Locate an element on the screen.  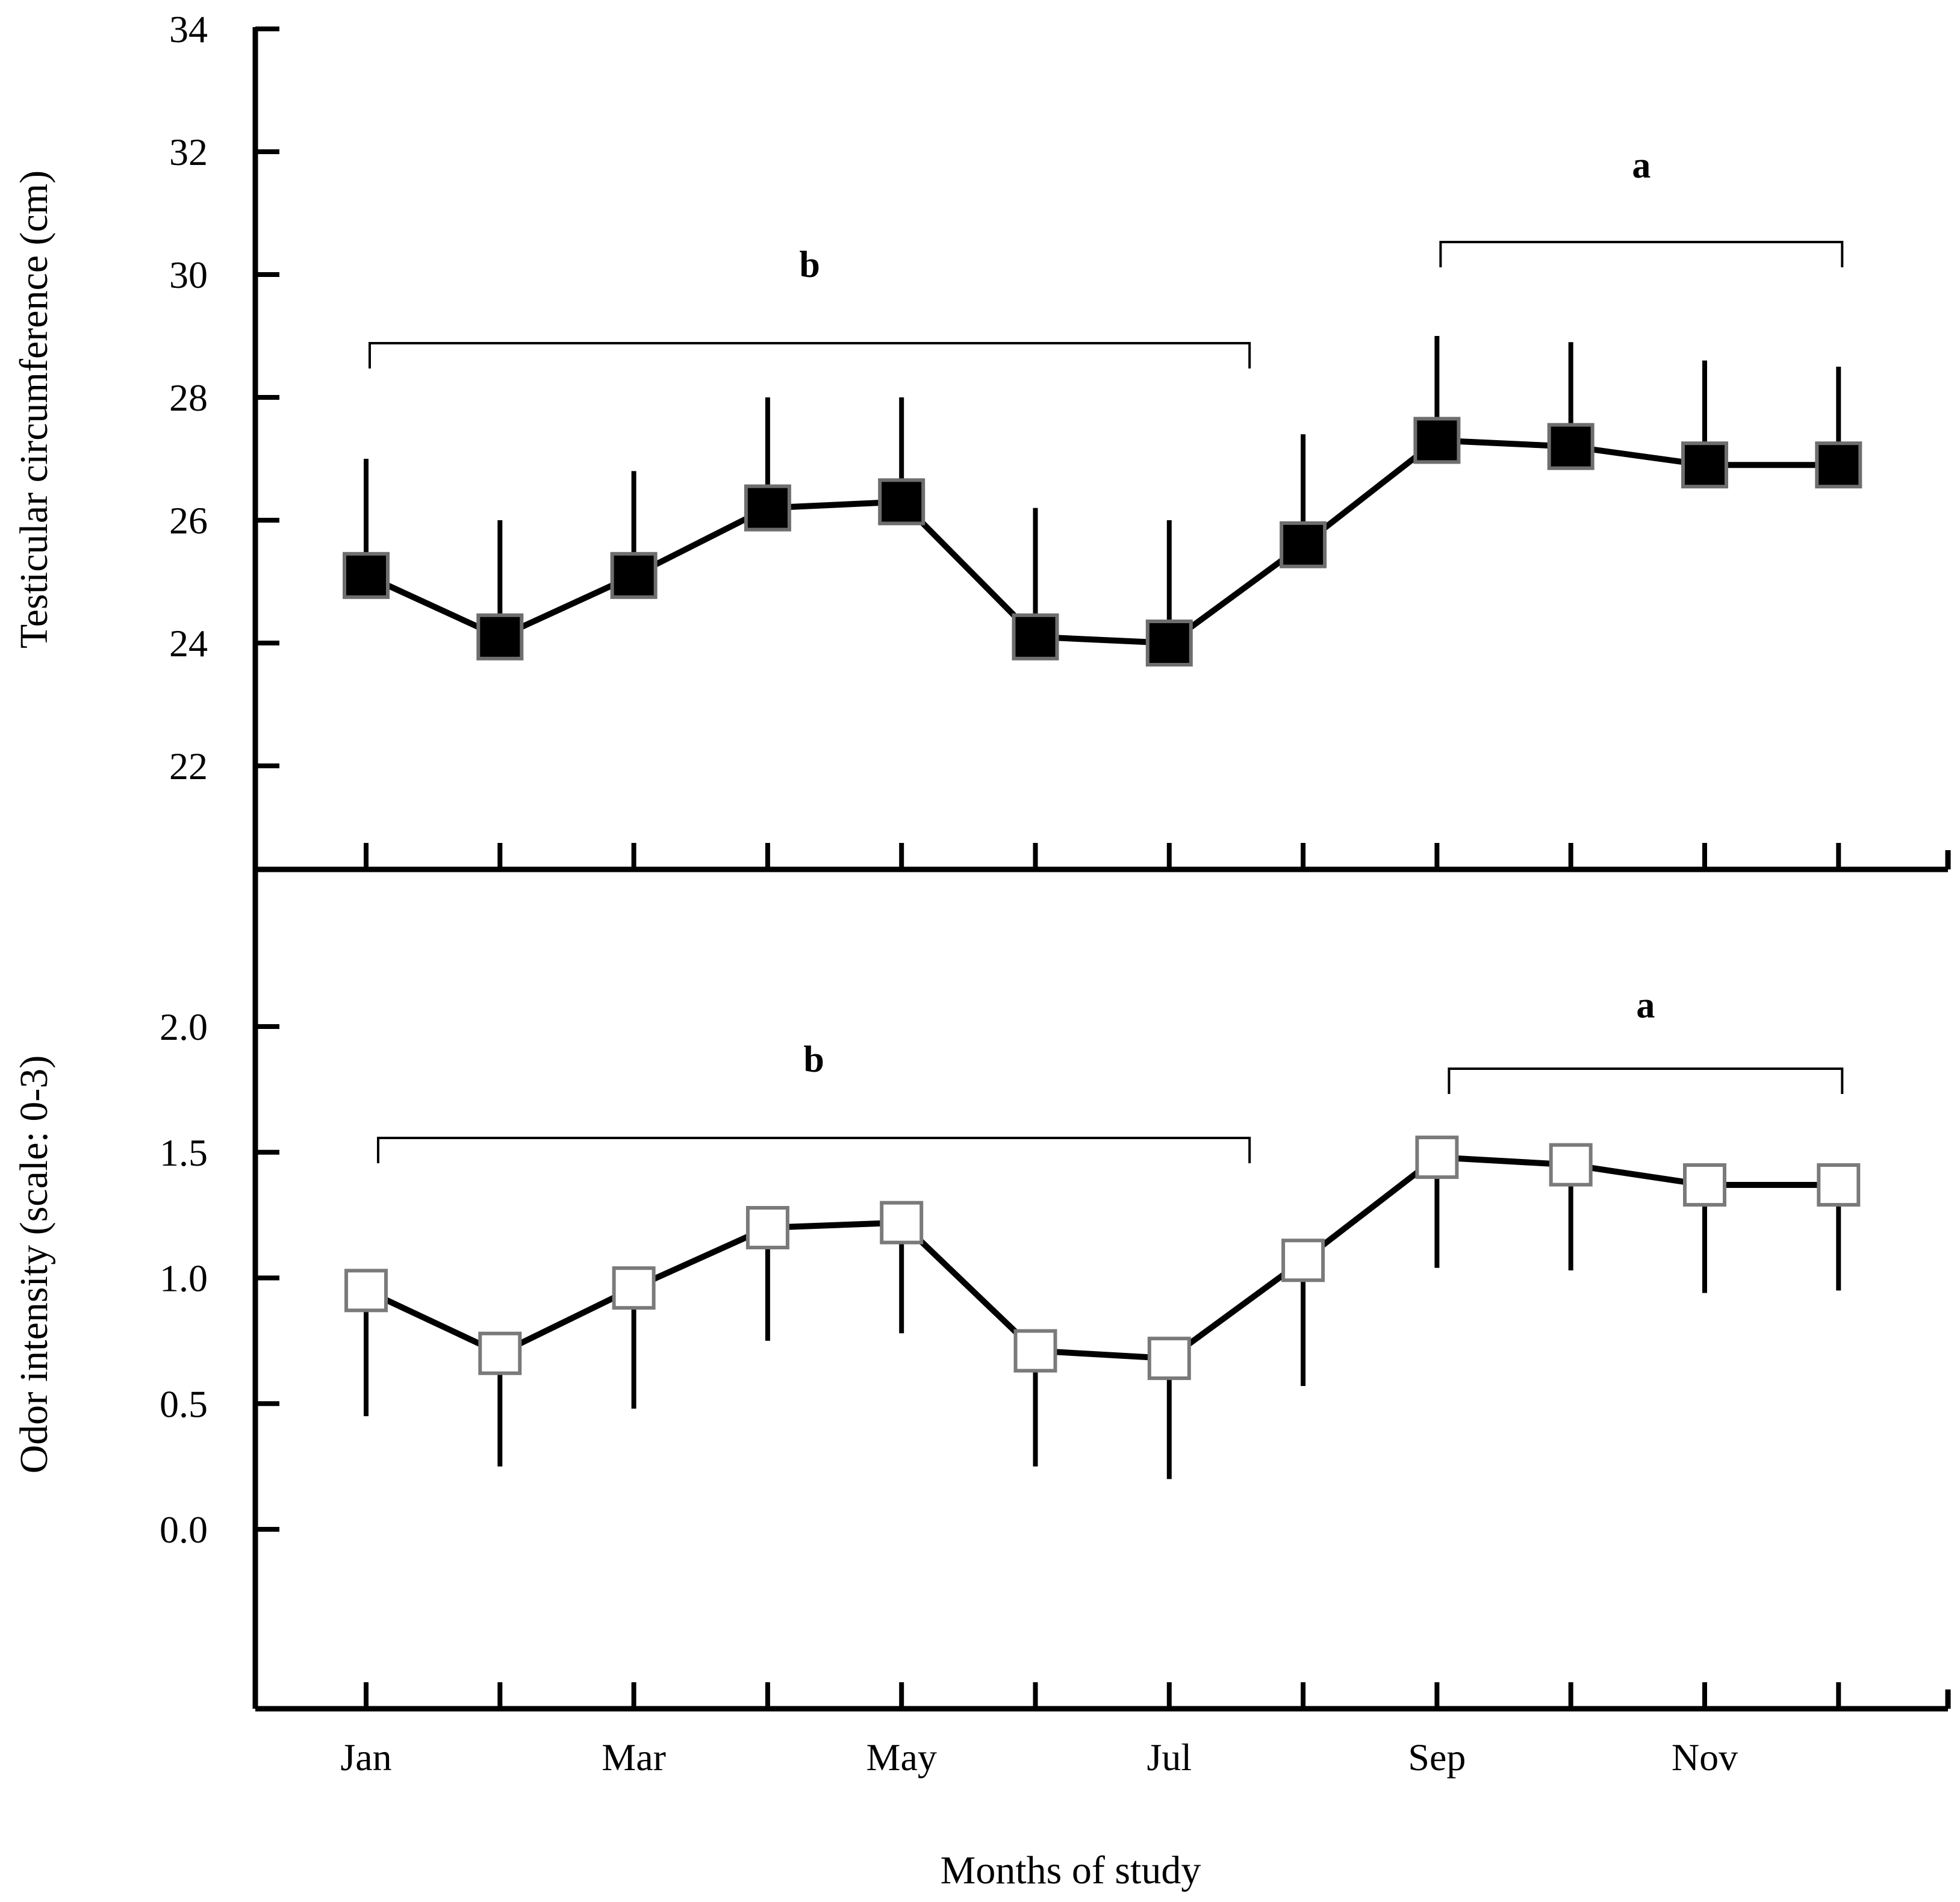
x-tick-label: Jan is located at coordinates (365, 1757).